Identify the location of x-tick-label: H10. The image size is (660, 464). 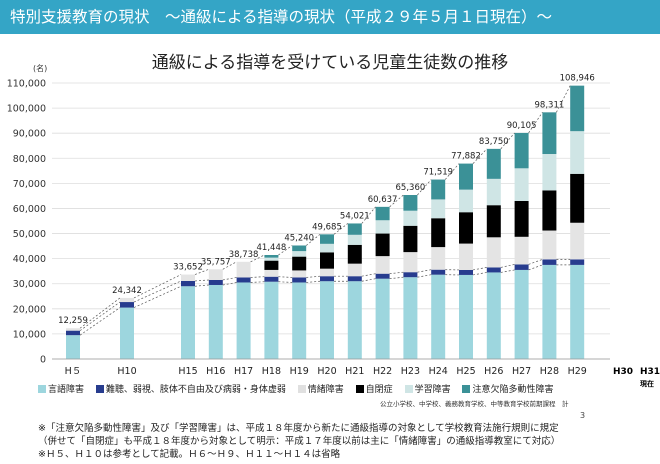
(126, 371).